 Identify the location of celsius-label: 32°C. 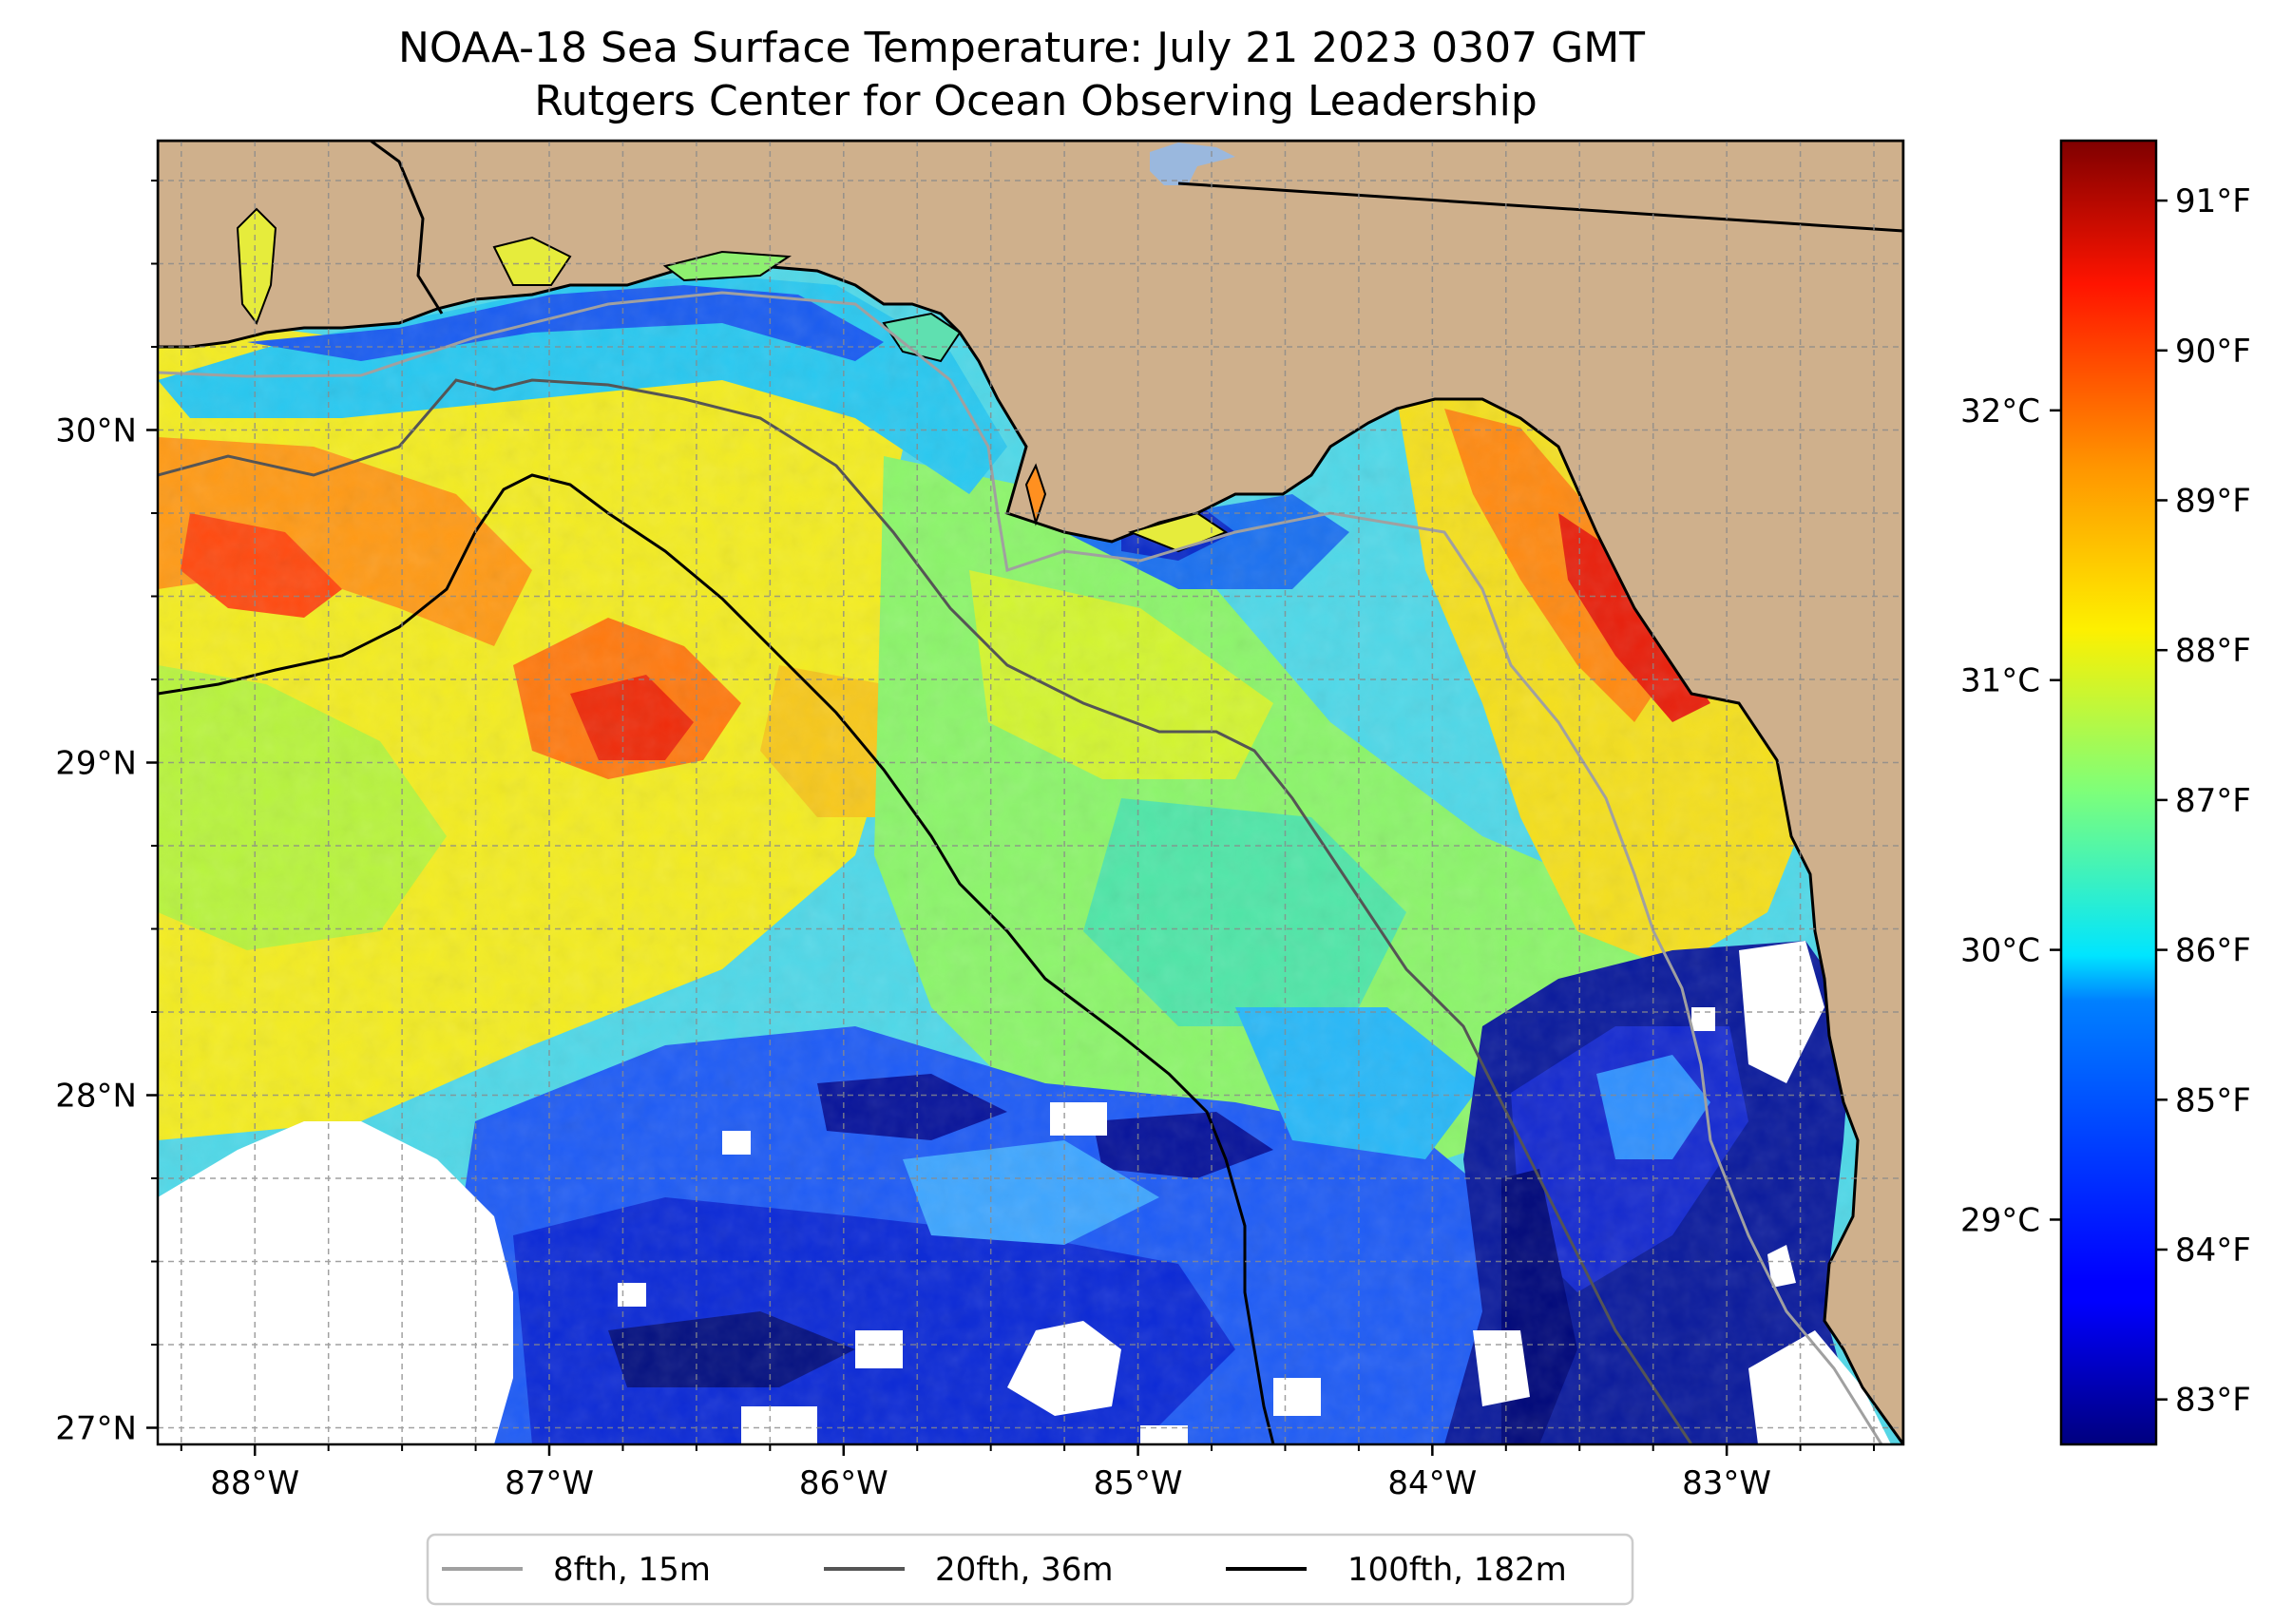
(2000, 411).